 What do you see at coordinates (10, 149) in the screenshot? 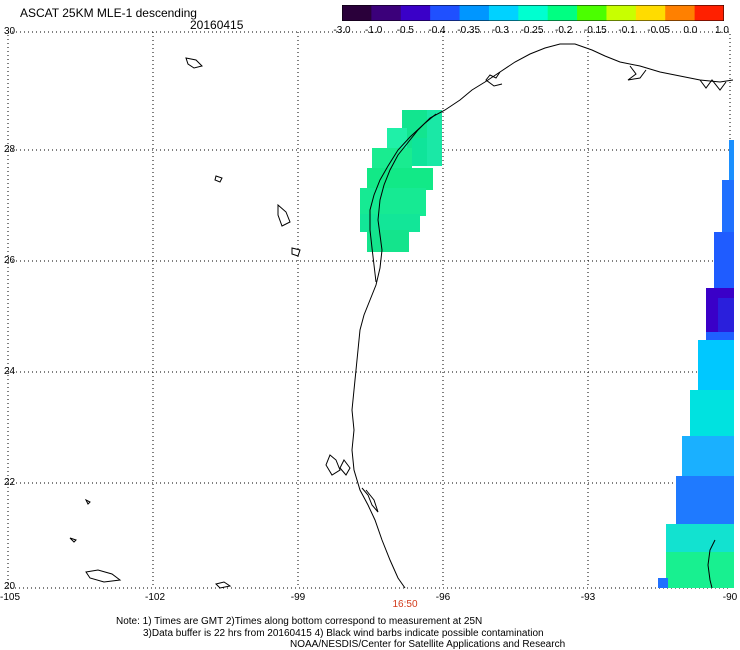
I see `lat-label-28: 28` at bounding box center [10, 149].